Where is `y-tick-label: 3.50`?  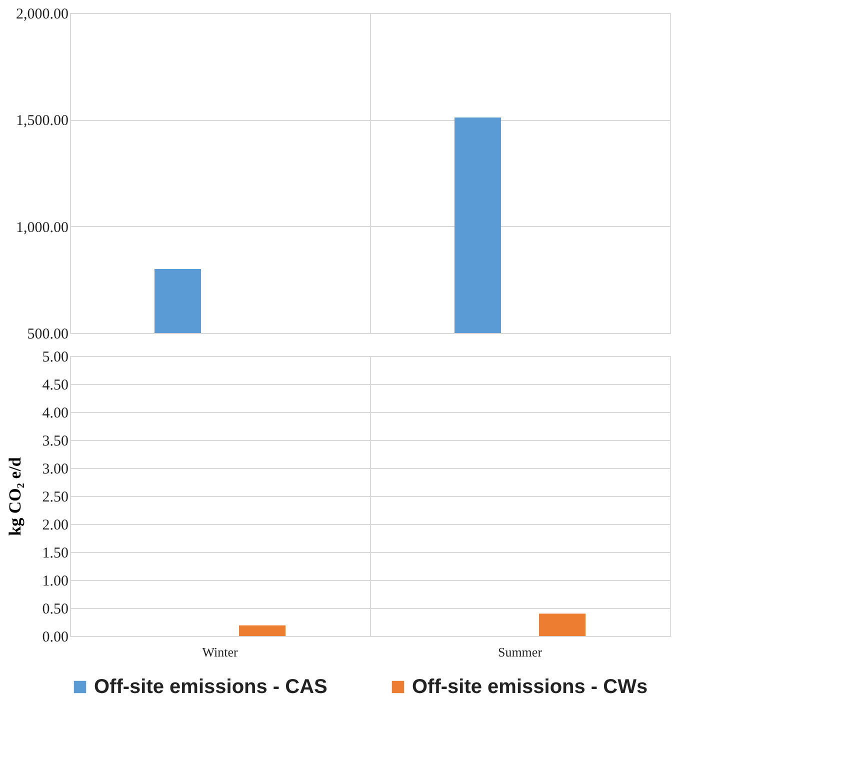 y-tick-label: 3.50 is located at coordinates (55, 442).